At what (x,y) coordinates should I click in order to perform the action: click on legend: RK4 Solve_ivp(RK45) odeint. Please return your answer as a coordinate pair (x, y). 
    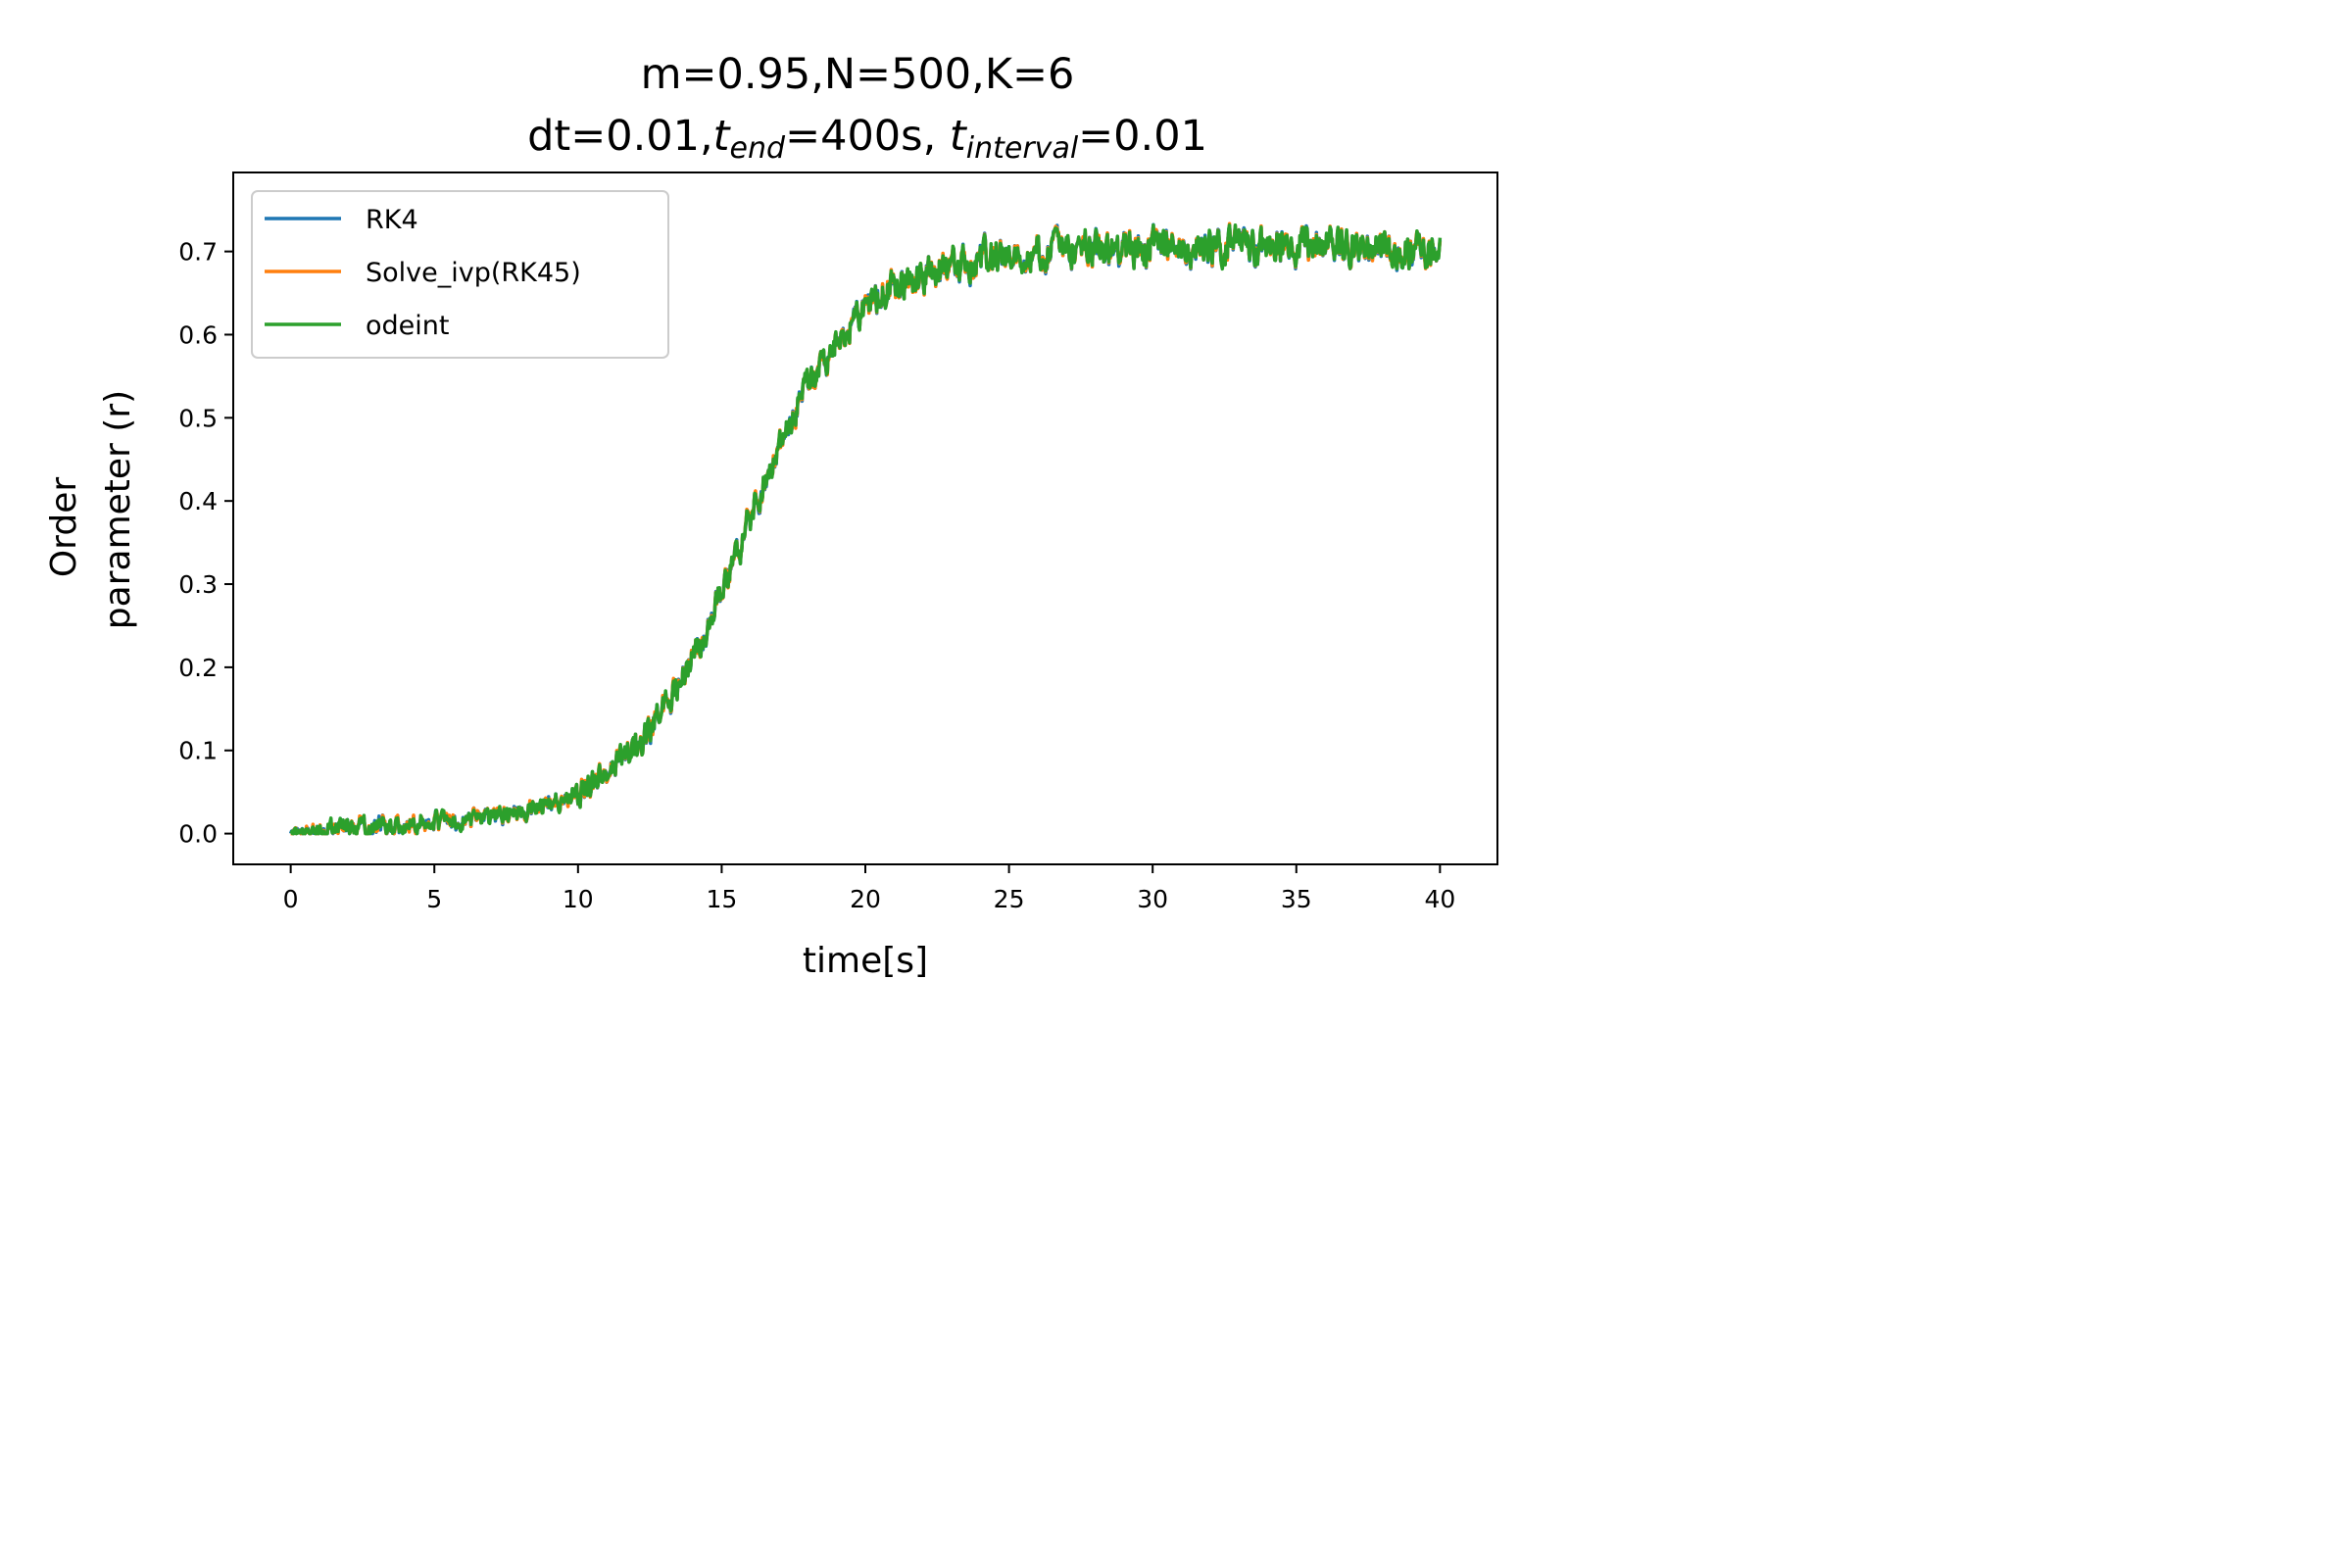
    Looking at the image, I should click on (460, 274).